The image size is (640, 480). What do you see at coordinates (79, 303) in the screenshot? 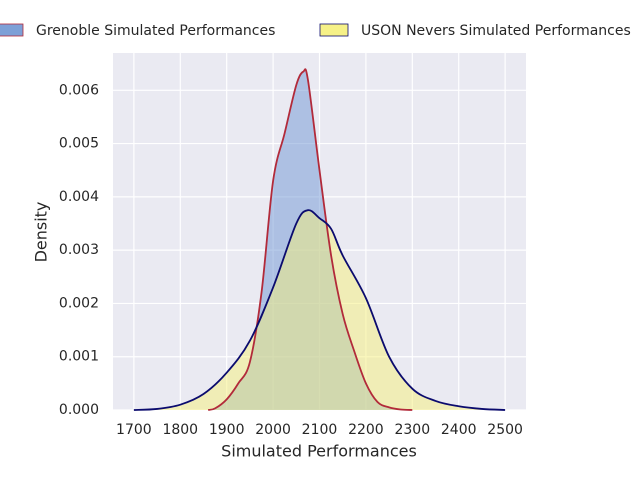
I see `y-tick-label: 0.002` at bounding box center [79, 303].